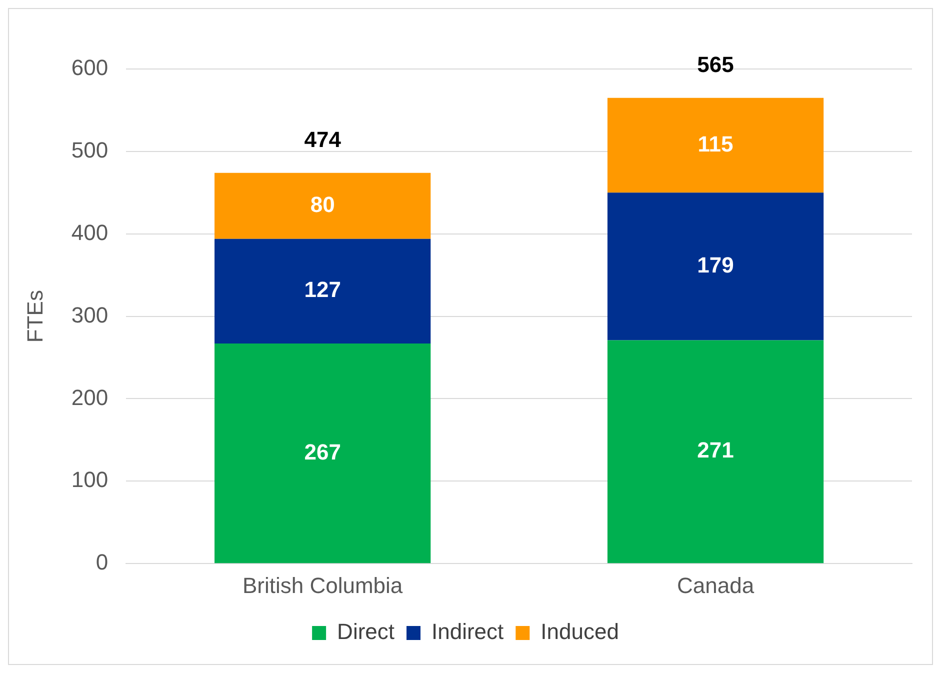 Image resolution: width=941 pixels, height=673 pixels. I want to click on data-label: 271, so click(715, 450).